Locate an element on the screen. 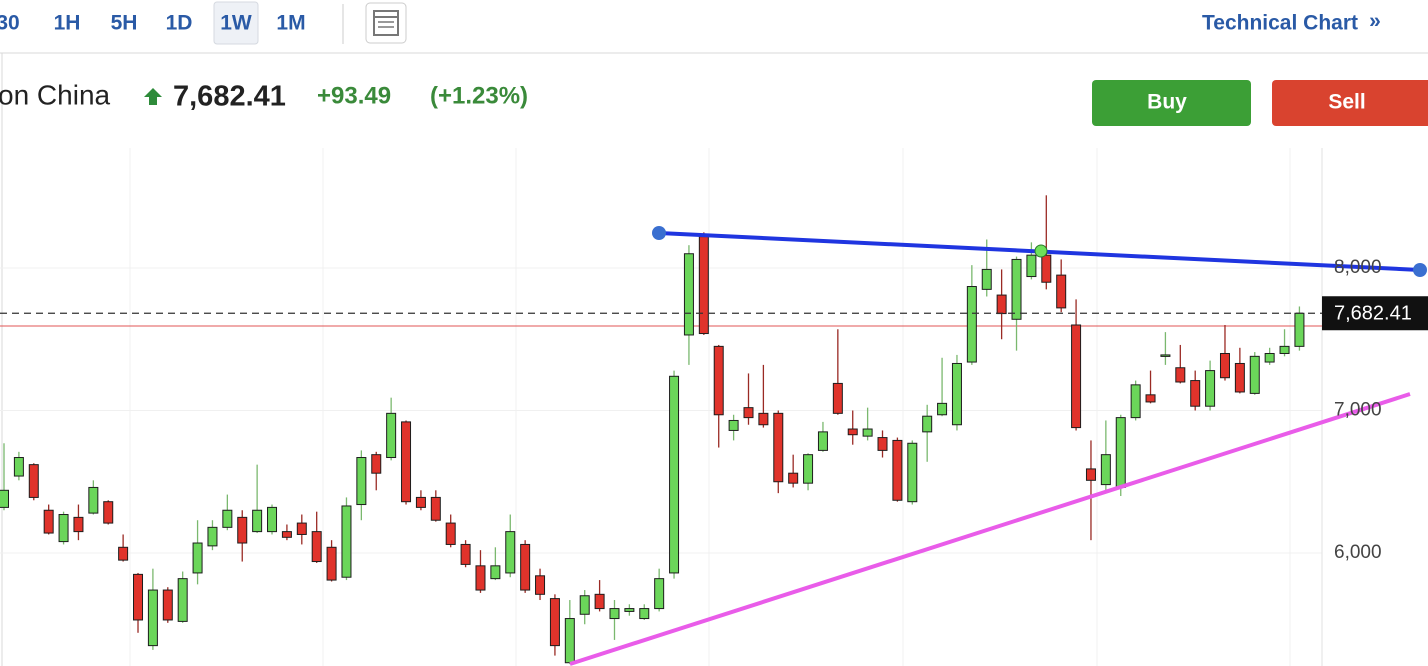 The width and height of the screenshot is (1428, 666). button-label: Sell is located at coordinates (1346, 102).